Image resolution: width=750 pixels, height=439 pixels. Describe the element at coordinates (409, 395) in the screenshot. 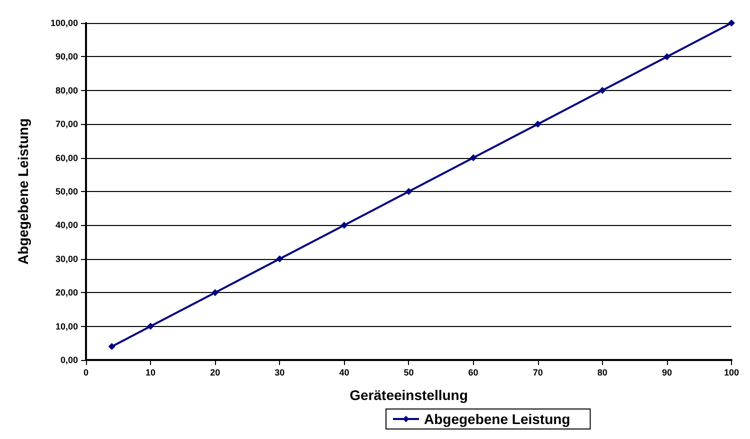

I see `x-axis-title: Geräteeinstellung` at that location.